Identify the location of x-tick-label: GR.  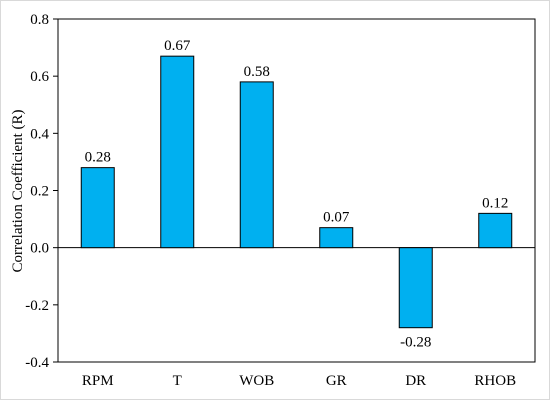
(336, 381).